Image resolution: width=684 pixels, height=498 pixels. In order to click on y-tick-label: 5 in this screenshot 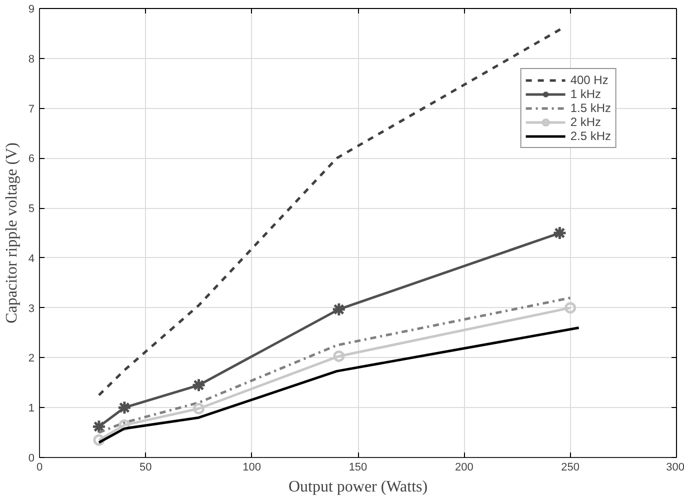, I will do `click(31, 209)`.